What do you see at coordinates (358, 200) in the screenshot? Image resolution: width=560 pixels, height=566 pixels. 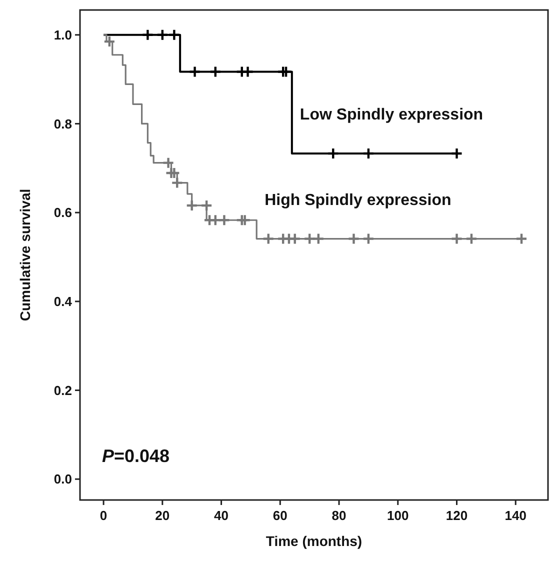 I see `series-label: High Spindly expression` at bounding box center [358, 200].